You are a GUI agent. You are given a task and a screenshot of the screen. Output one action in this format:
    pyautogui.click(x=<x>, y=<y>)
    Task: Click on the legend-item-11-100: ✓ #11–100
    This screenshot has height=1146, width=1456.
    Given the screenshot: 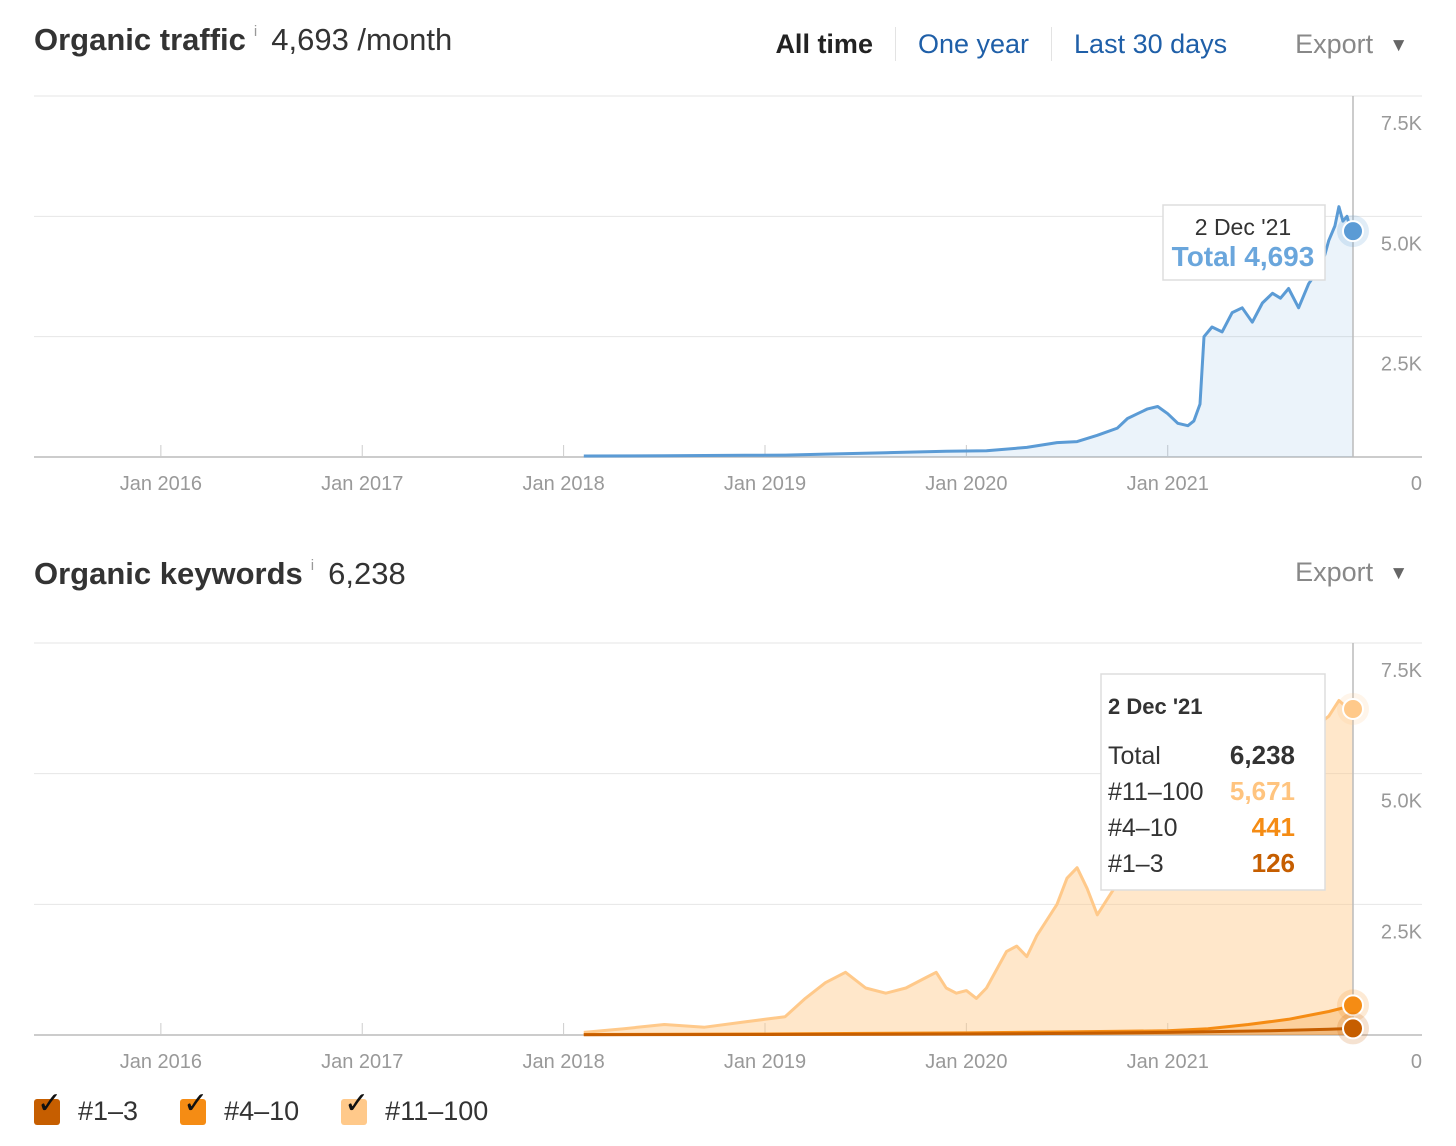 What is the action you would take?
    pyautogui.click(x=415, y=1107)
    